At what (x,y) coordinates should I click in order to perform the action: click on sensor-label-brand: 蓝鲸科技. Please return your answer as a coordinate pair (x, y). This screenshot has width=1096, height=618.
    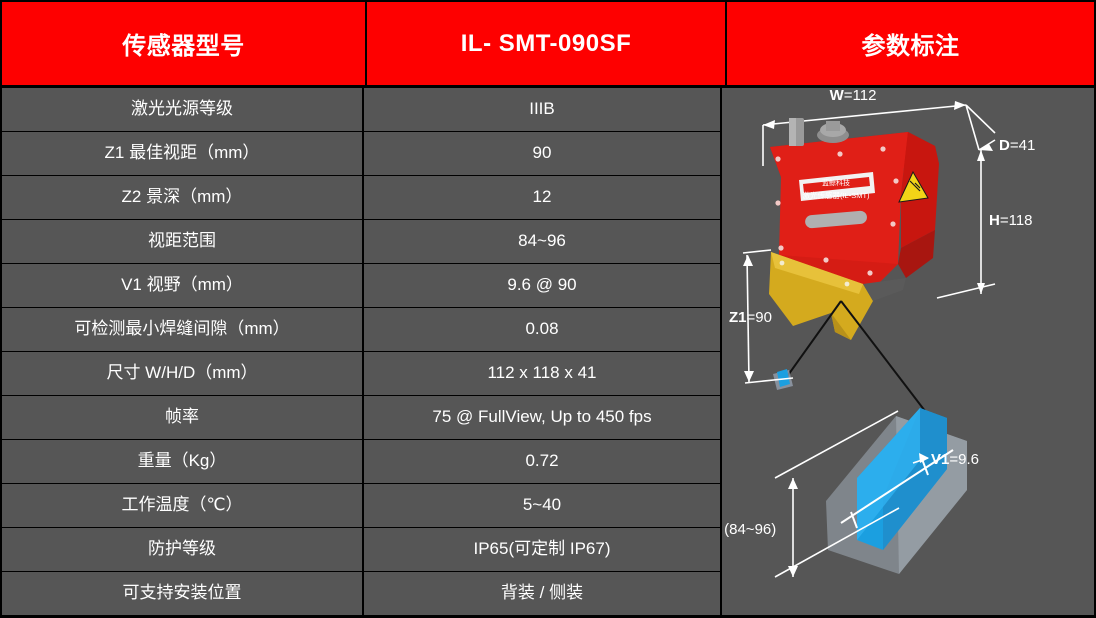
    Looking at the image, I should click on (836, 182).